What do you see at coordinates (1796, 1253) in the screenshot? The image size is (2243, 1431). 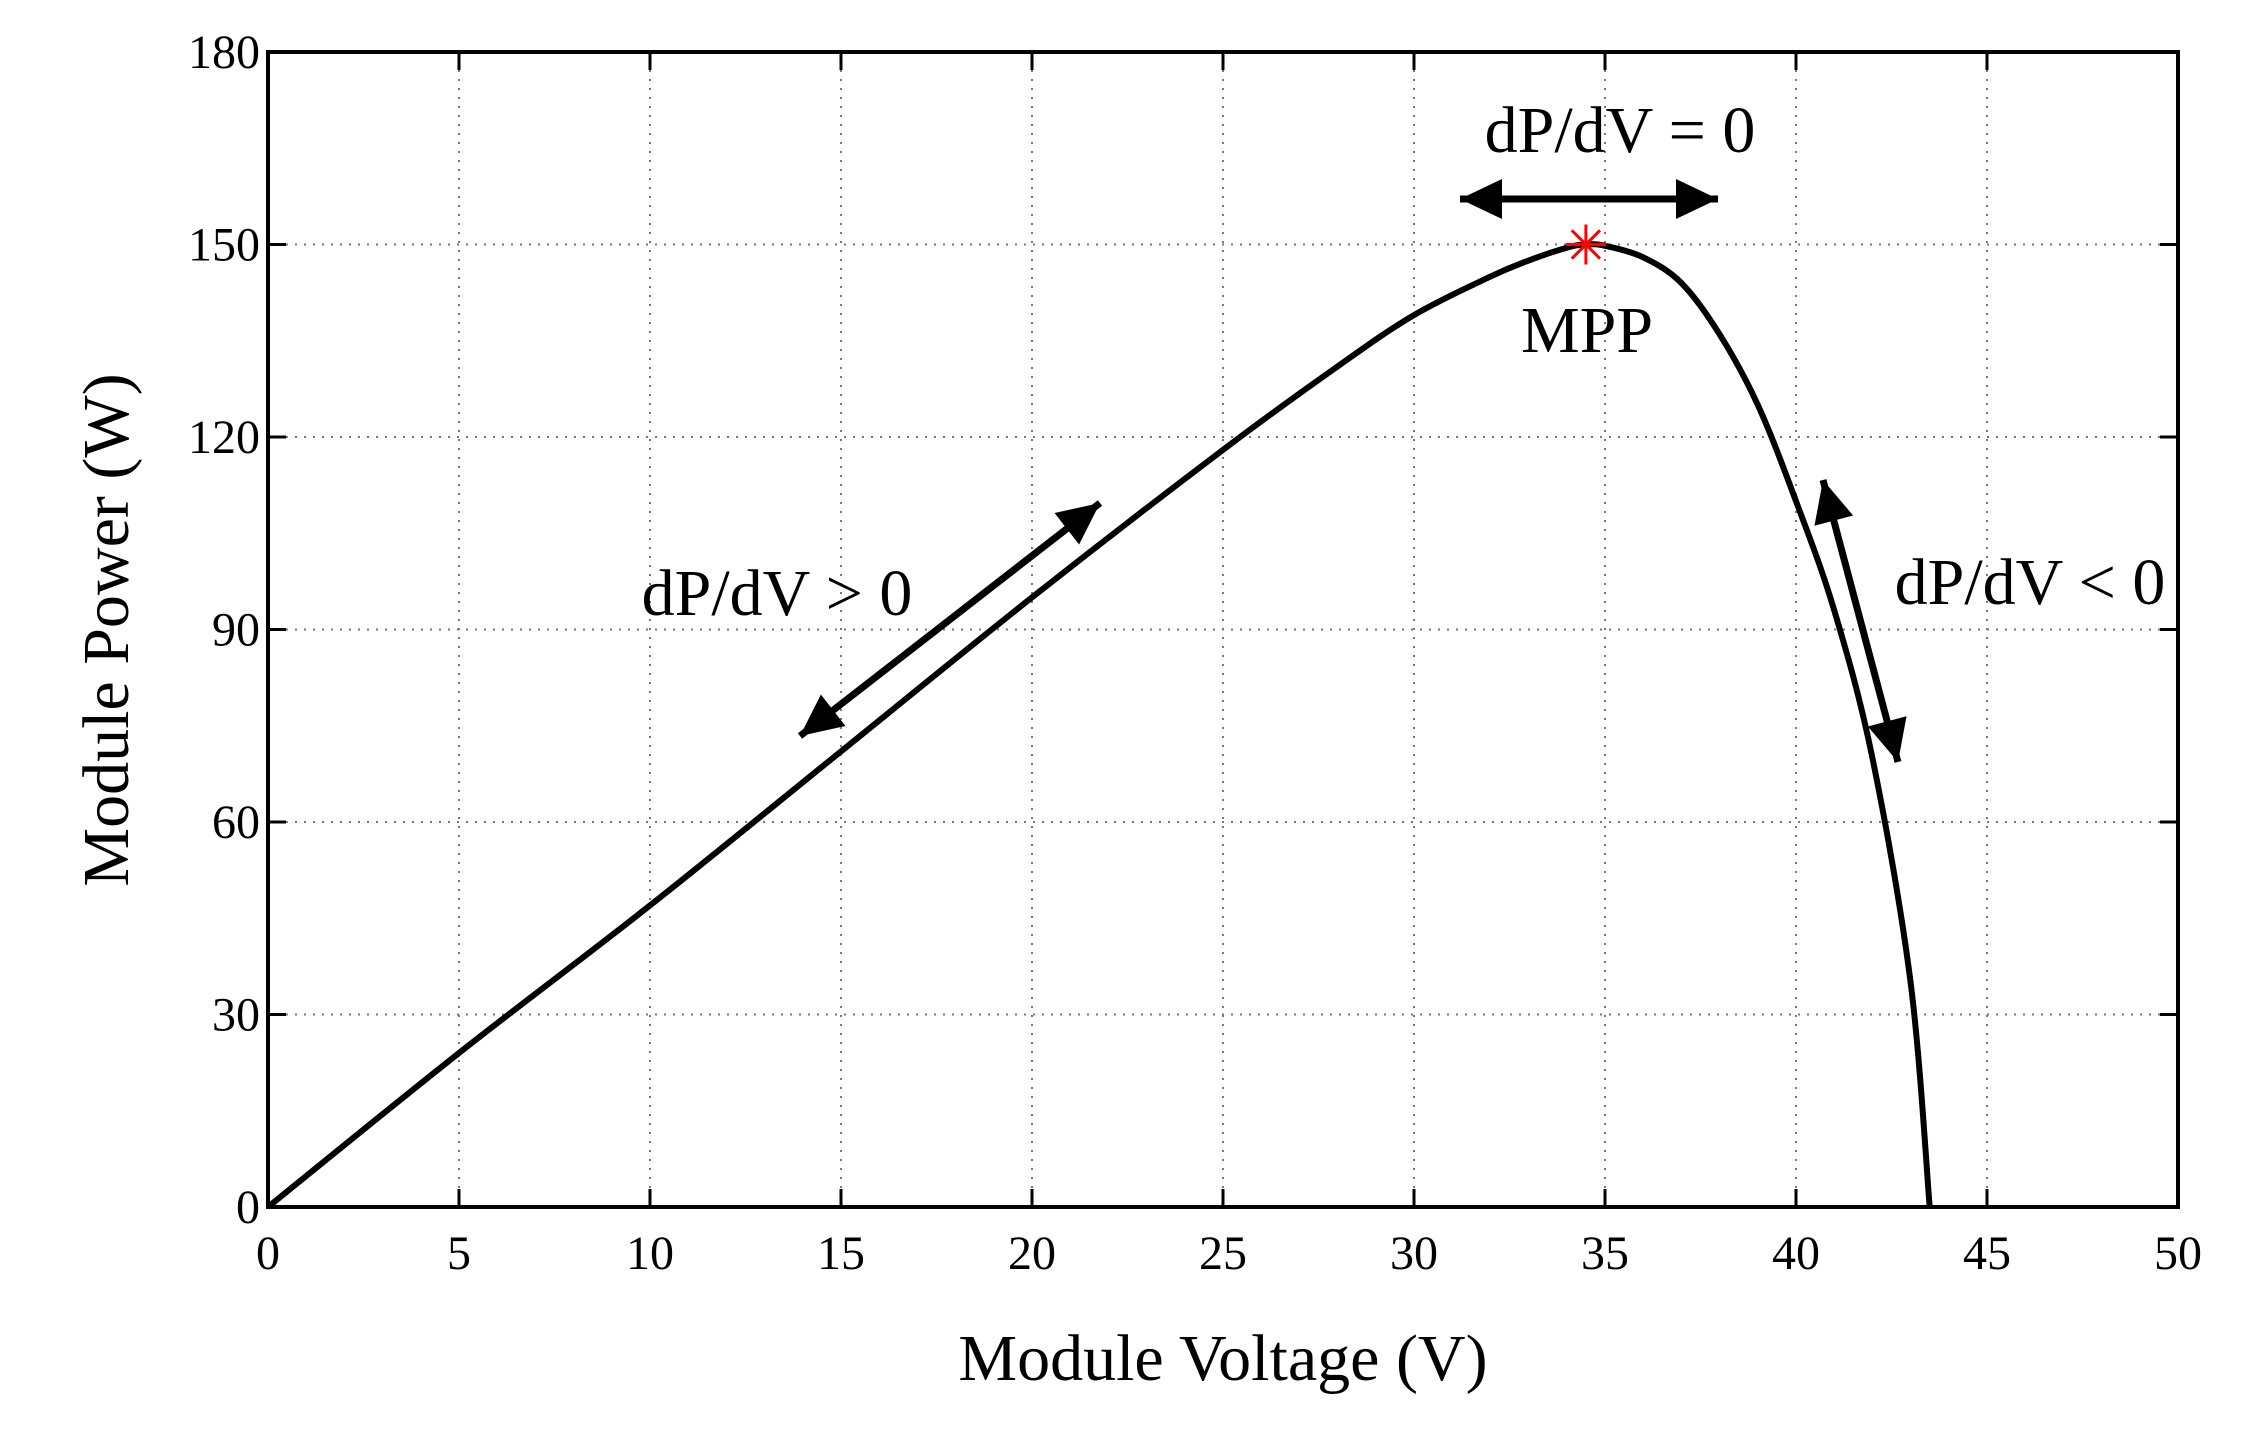 I see `x-tick-label: 40` at bounding box center [1796, 1253].